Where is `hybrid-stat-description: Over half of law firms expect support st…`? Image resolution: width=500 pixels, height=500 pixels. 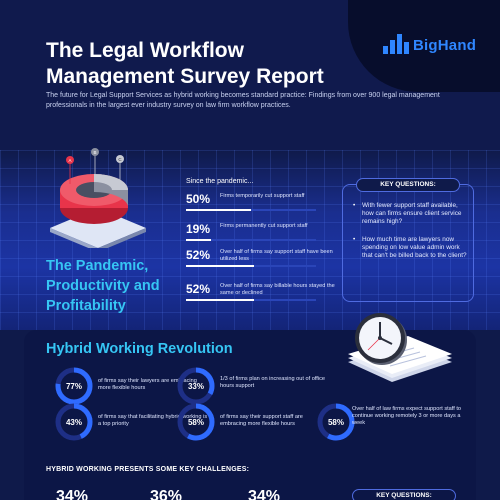
hybrid-stat-description: Over half of law firms expect support st… is located at coordinates (407, 416).